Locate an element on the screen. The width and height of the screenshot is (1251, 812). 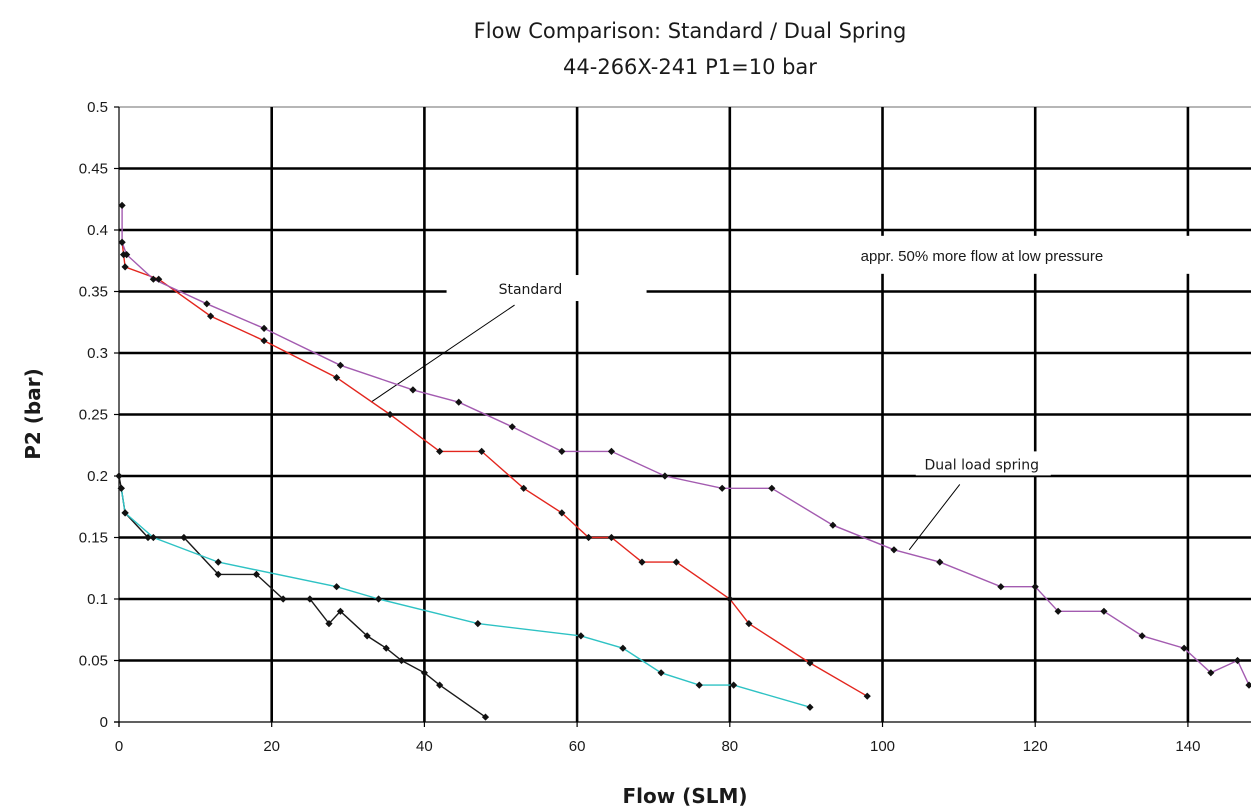
dual-leader-line is located at coordinates (934, 517).